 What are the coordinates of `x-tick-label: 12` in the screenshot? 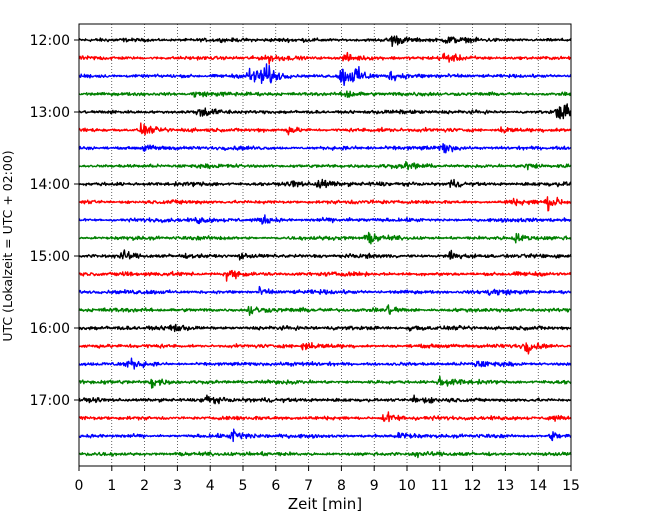 It's located at (473, 486).